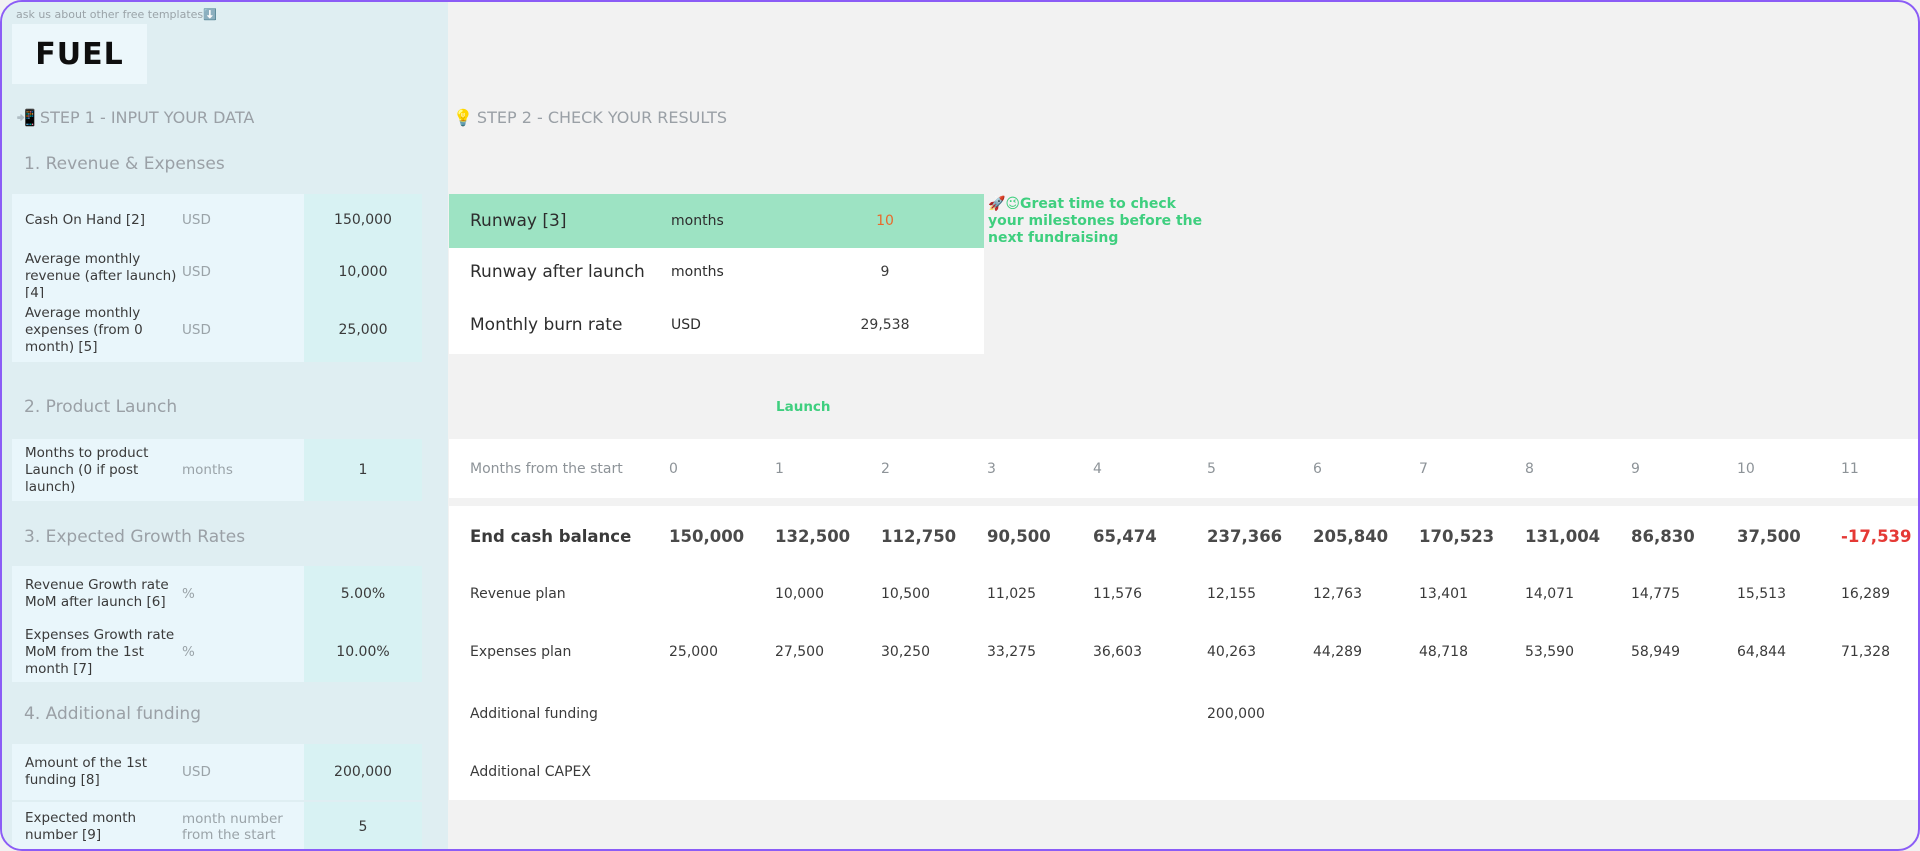 The image size is (1920, 851). I want to click on input-unit: month number from the start, so click(243, 825).